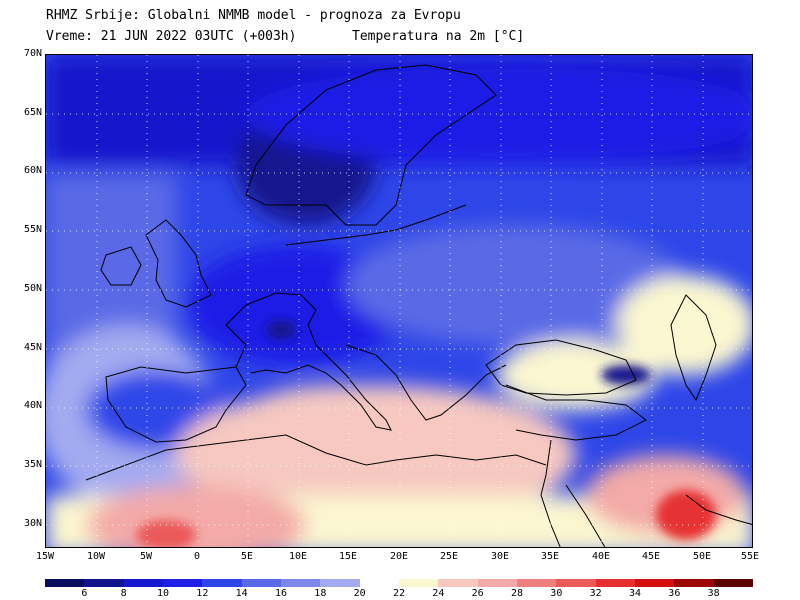  I want to click on ireland-coast, so click(121, 266).